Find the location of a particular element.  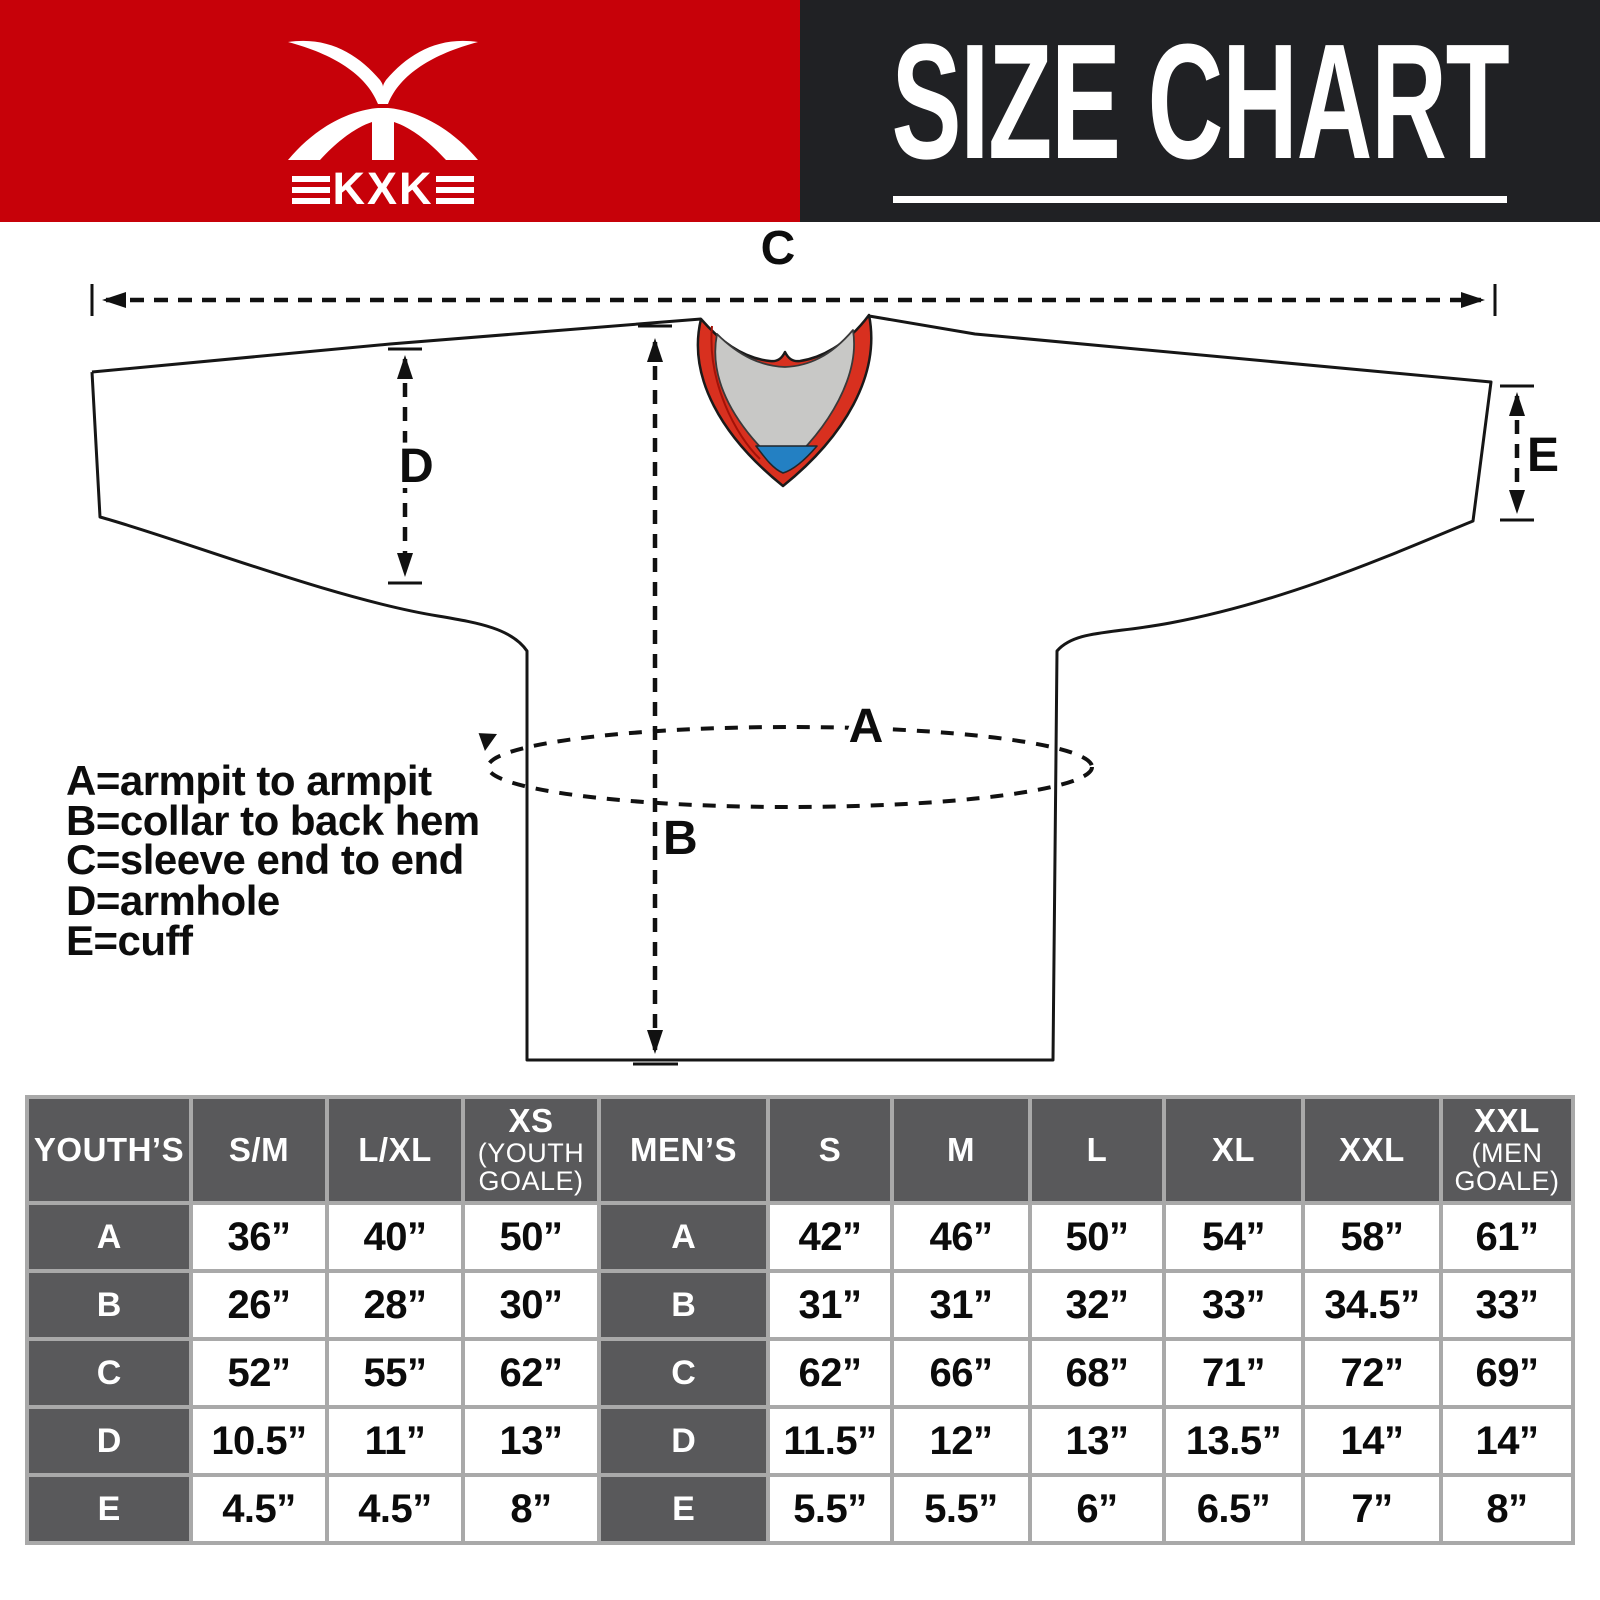

column-header-lxl: L/XL is located at coordinates (395, 1150).